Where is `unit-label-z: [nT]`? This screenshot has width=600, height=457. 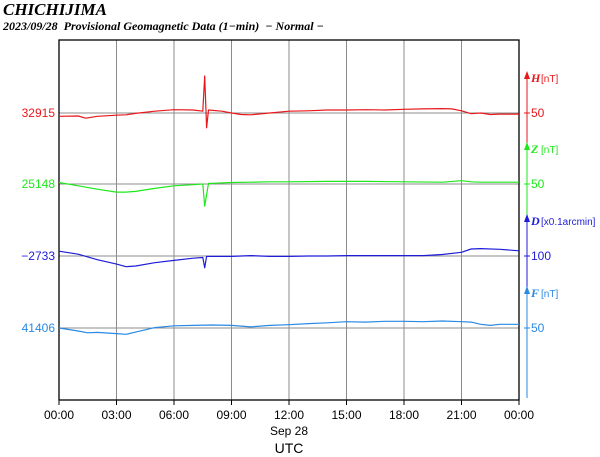
unit-label-z: [nT] is located at coordinates (549, 150).